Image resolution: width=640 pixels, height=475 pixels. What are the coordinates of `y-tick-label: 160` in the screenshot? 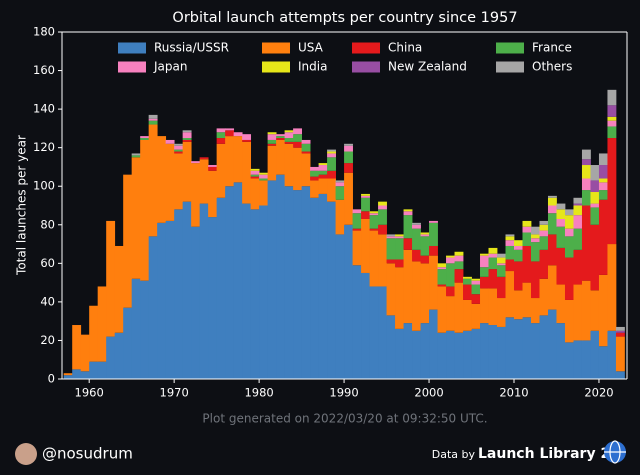 It's located at (44, 70).